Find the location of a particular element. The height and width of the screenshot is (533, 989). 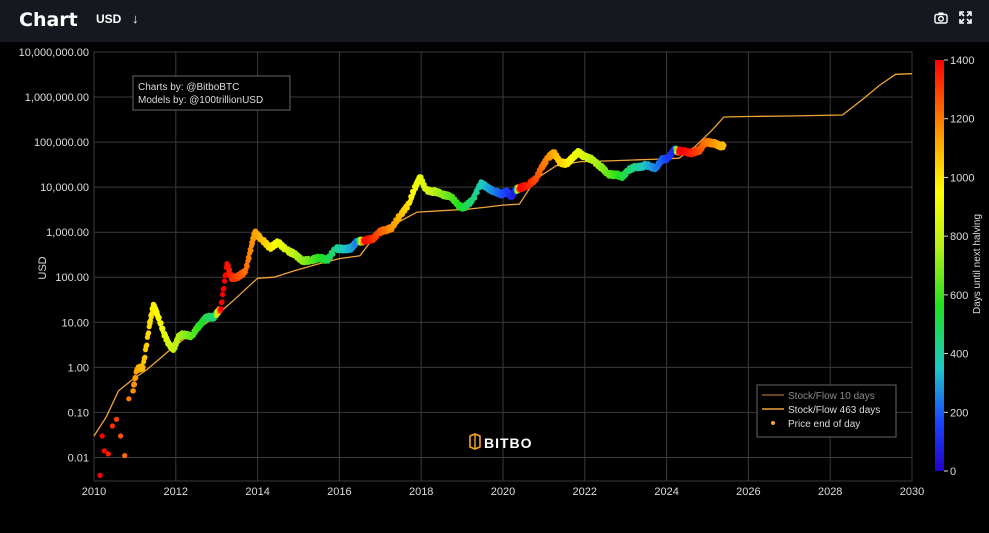

currency-dropdown: USD ↓ is located at coordinates (117, 18).